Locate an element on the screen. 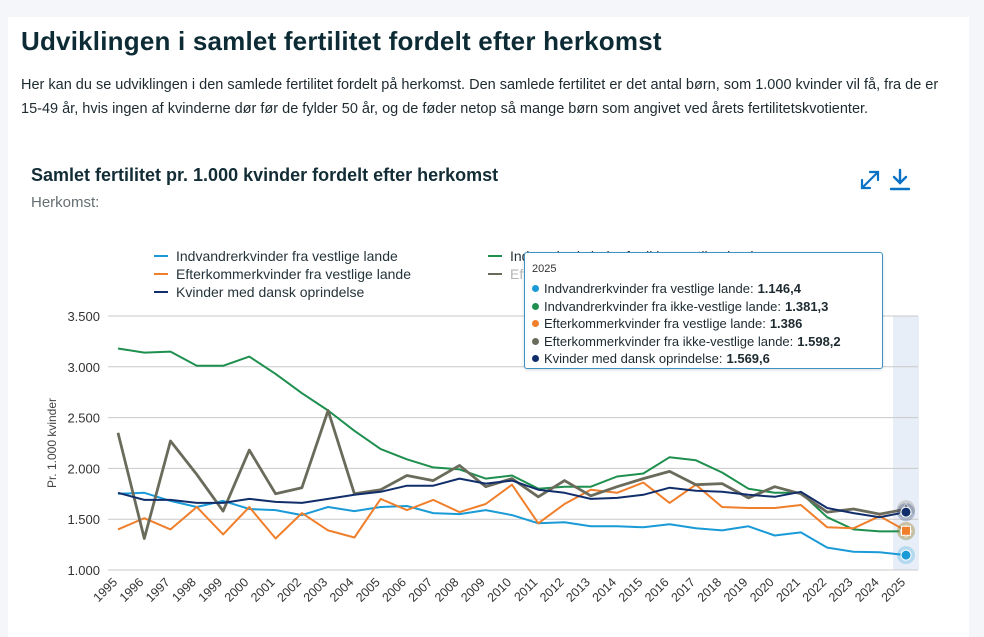  filter-label: Herkomst: is located at coordinates (65, 202).